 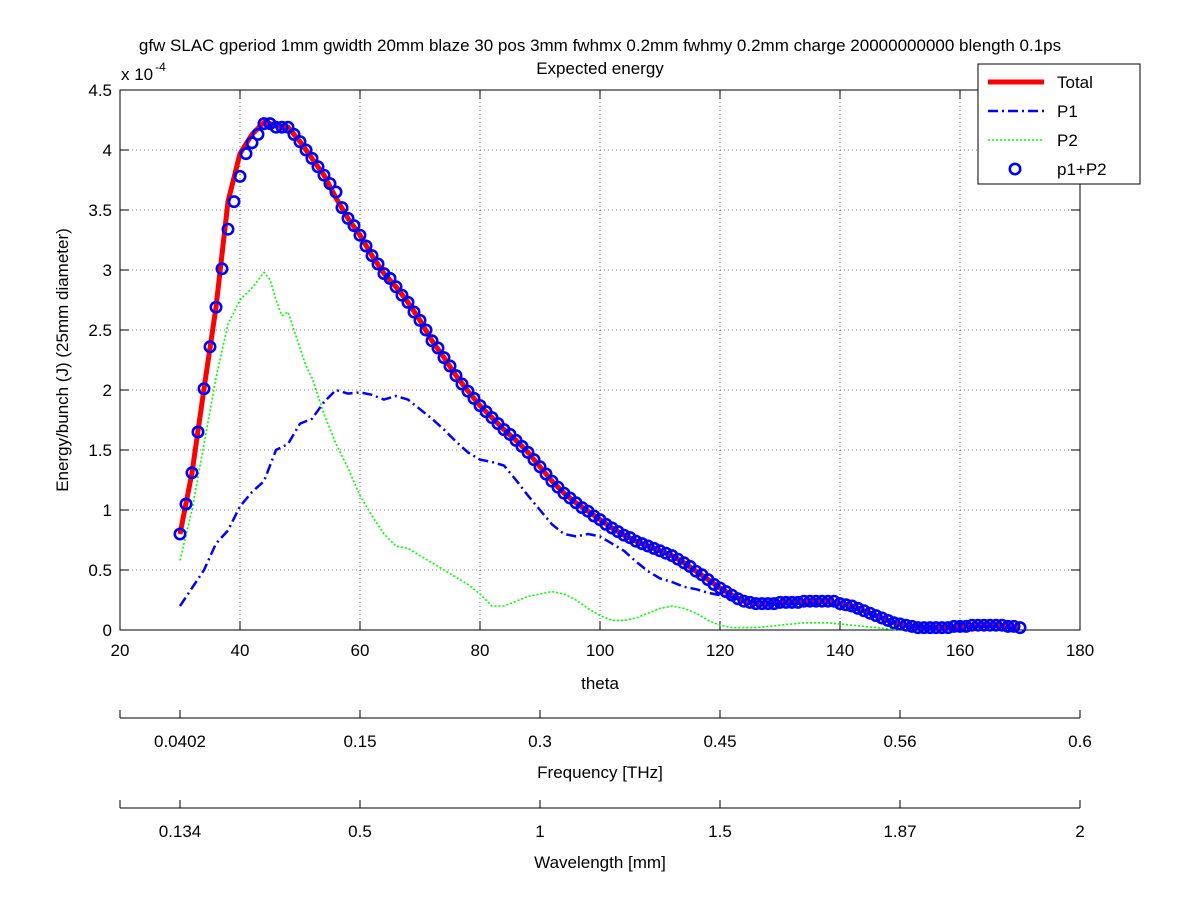 I want to click on secondary-tick-label: 0.56, so click(x=899, y=741).